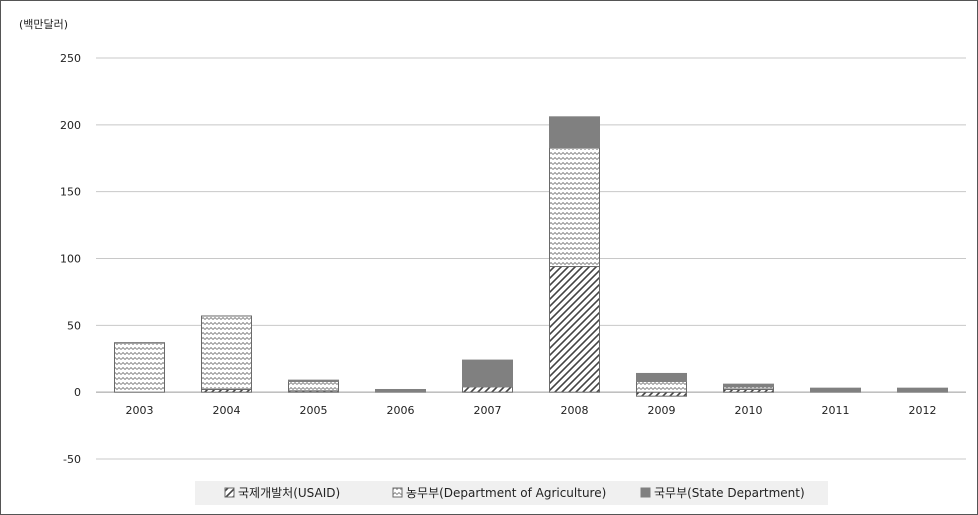  What do you see at coordinates (140, 410) in the screenshot?
I see `x-tick-label: 2003` at bounding box center [140, 410].